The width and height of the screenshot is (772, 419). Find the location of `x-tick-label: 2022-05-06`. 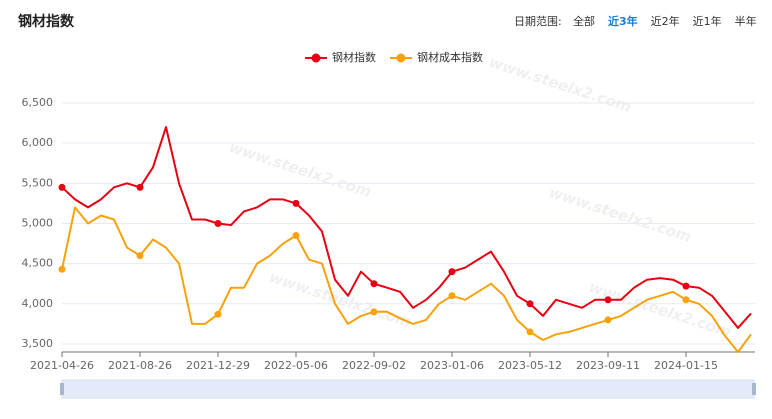

x-tick-label: 2022-05-06 is located at coordinates (296, 365).